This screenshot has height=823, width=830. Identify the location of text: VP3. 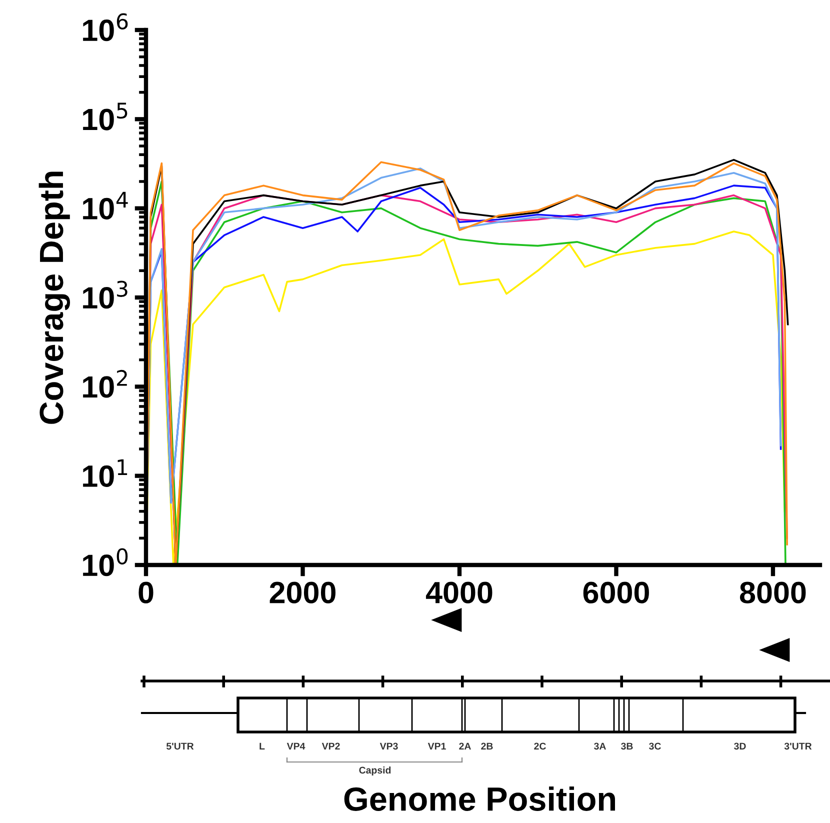
(389, 746).